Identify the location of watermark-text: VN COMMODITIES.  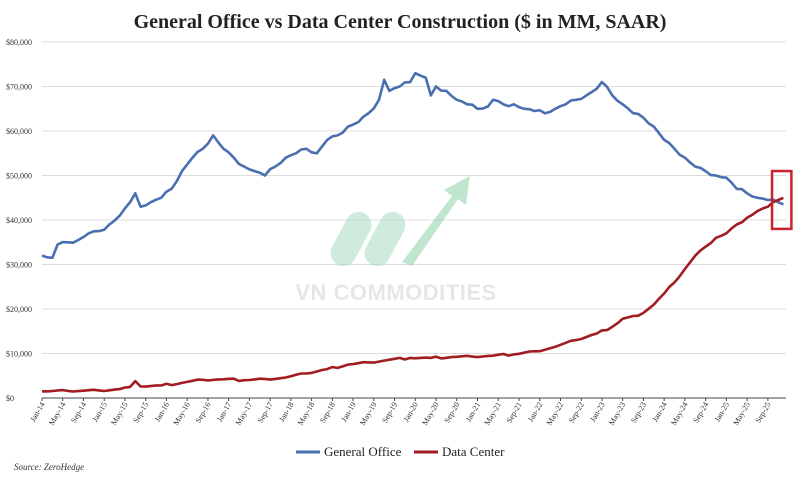
(395, 292).